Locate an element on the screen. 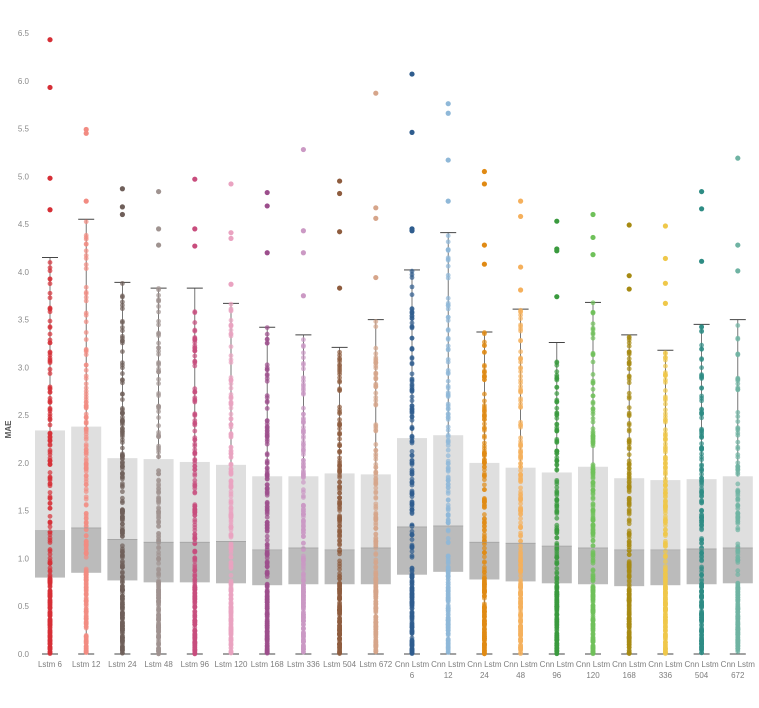 The width and height of the screenshot is (759, 708). y-axis-title: MAE is located at coordinates (8, 429).